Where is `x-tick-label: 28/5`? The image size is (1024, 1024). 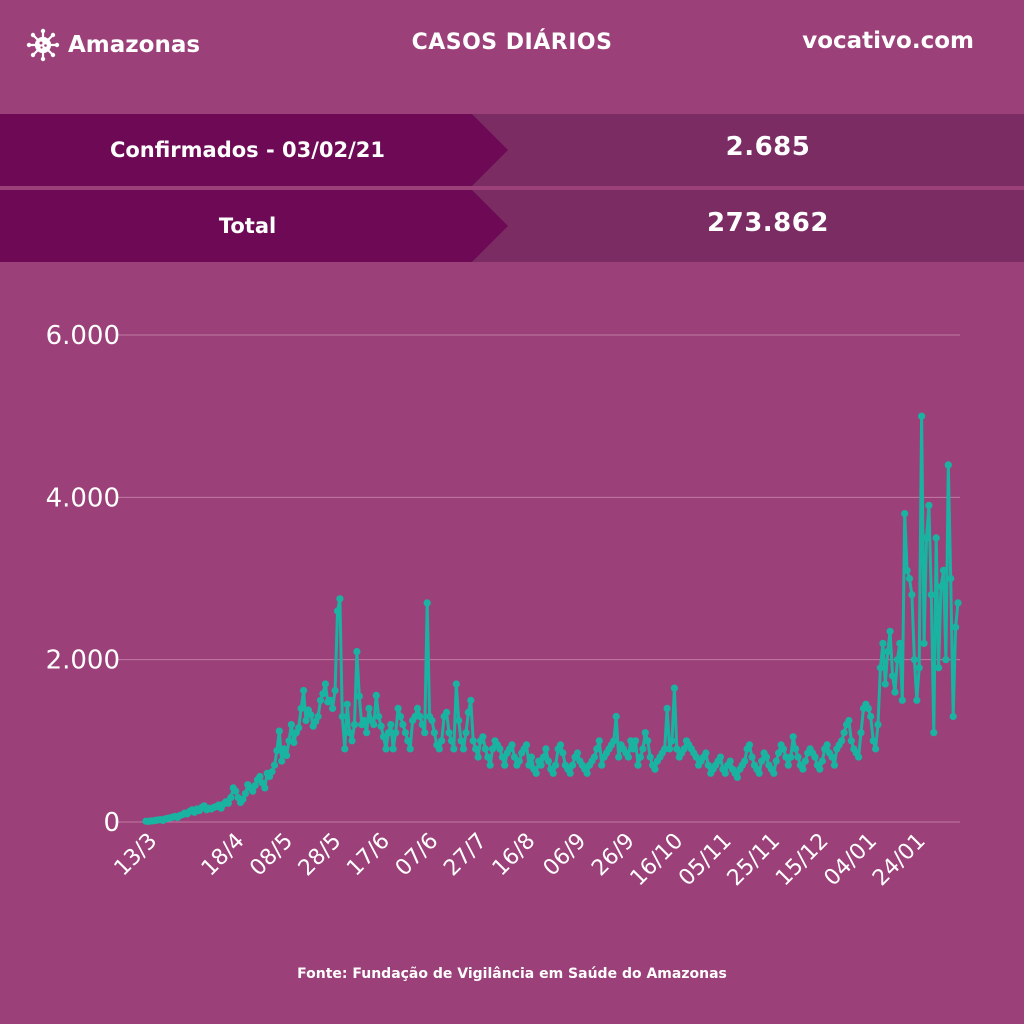 x-tick-label: 28/5 is located at coordinates (320, 855).